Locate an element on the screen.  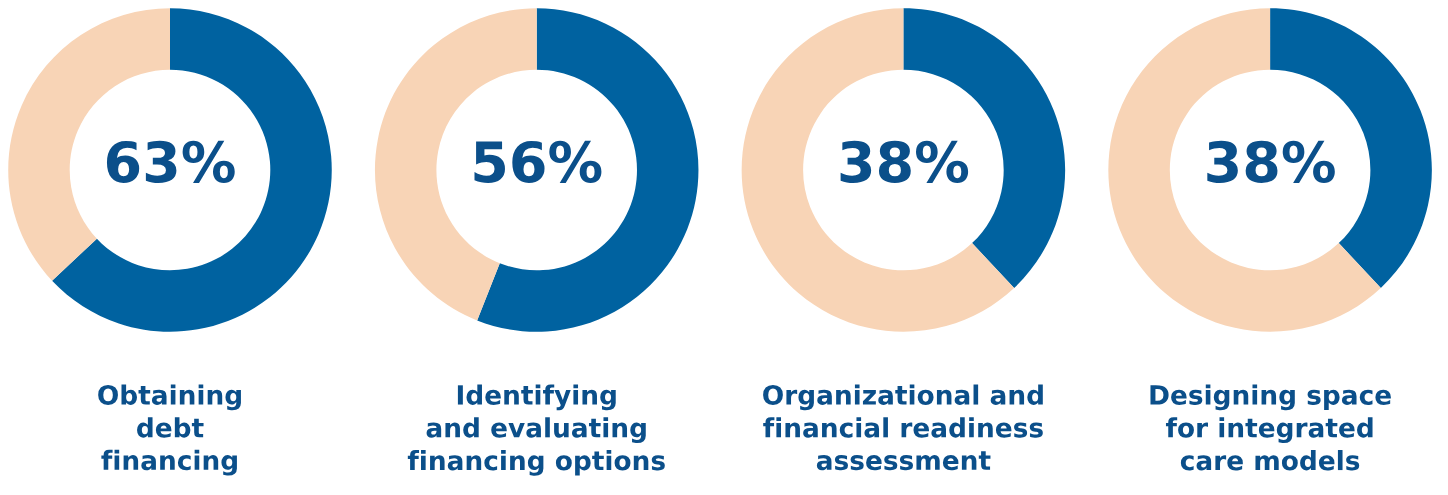
text: Obtaining debt financing is located at coordinates (169, 430).